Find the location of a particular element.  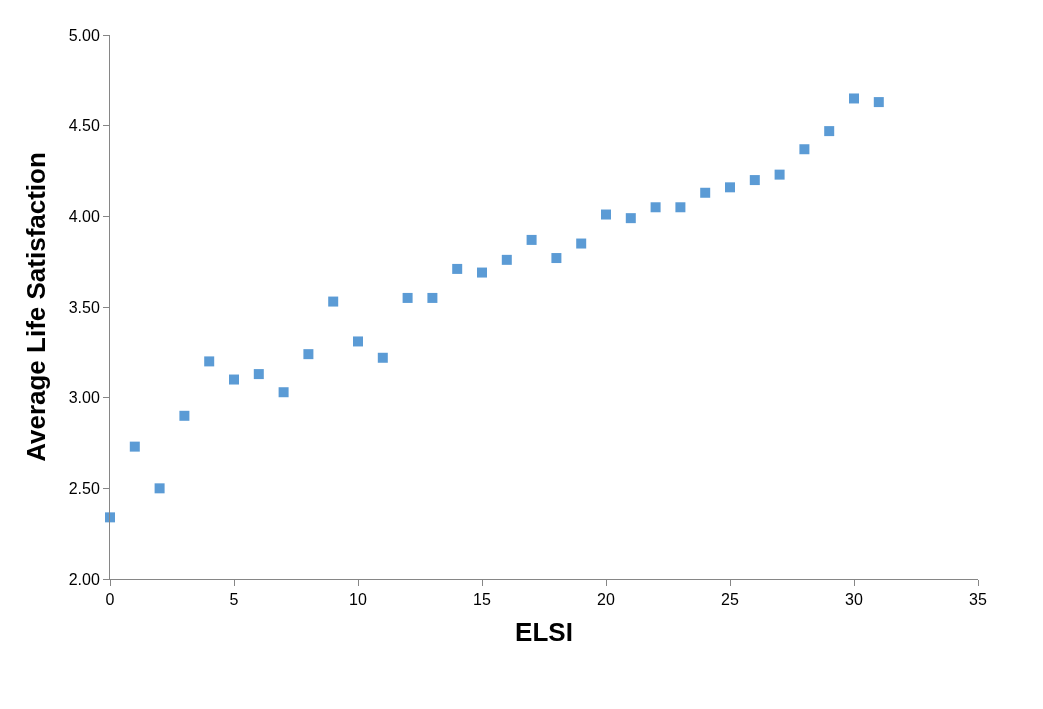

y-tick-label: 4.50 is located at coordinates (84, 126).